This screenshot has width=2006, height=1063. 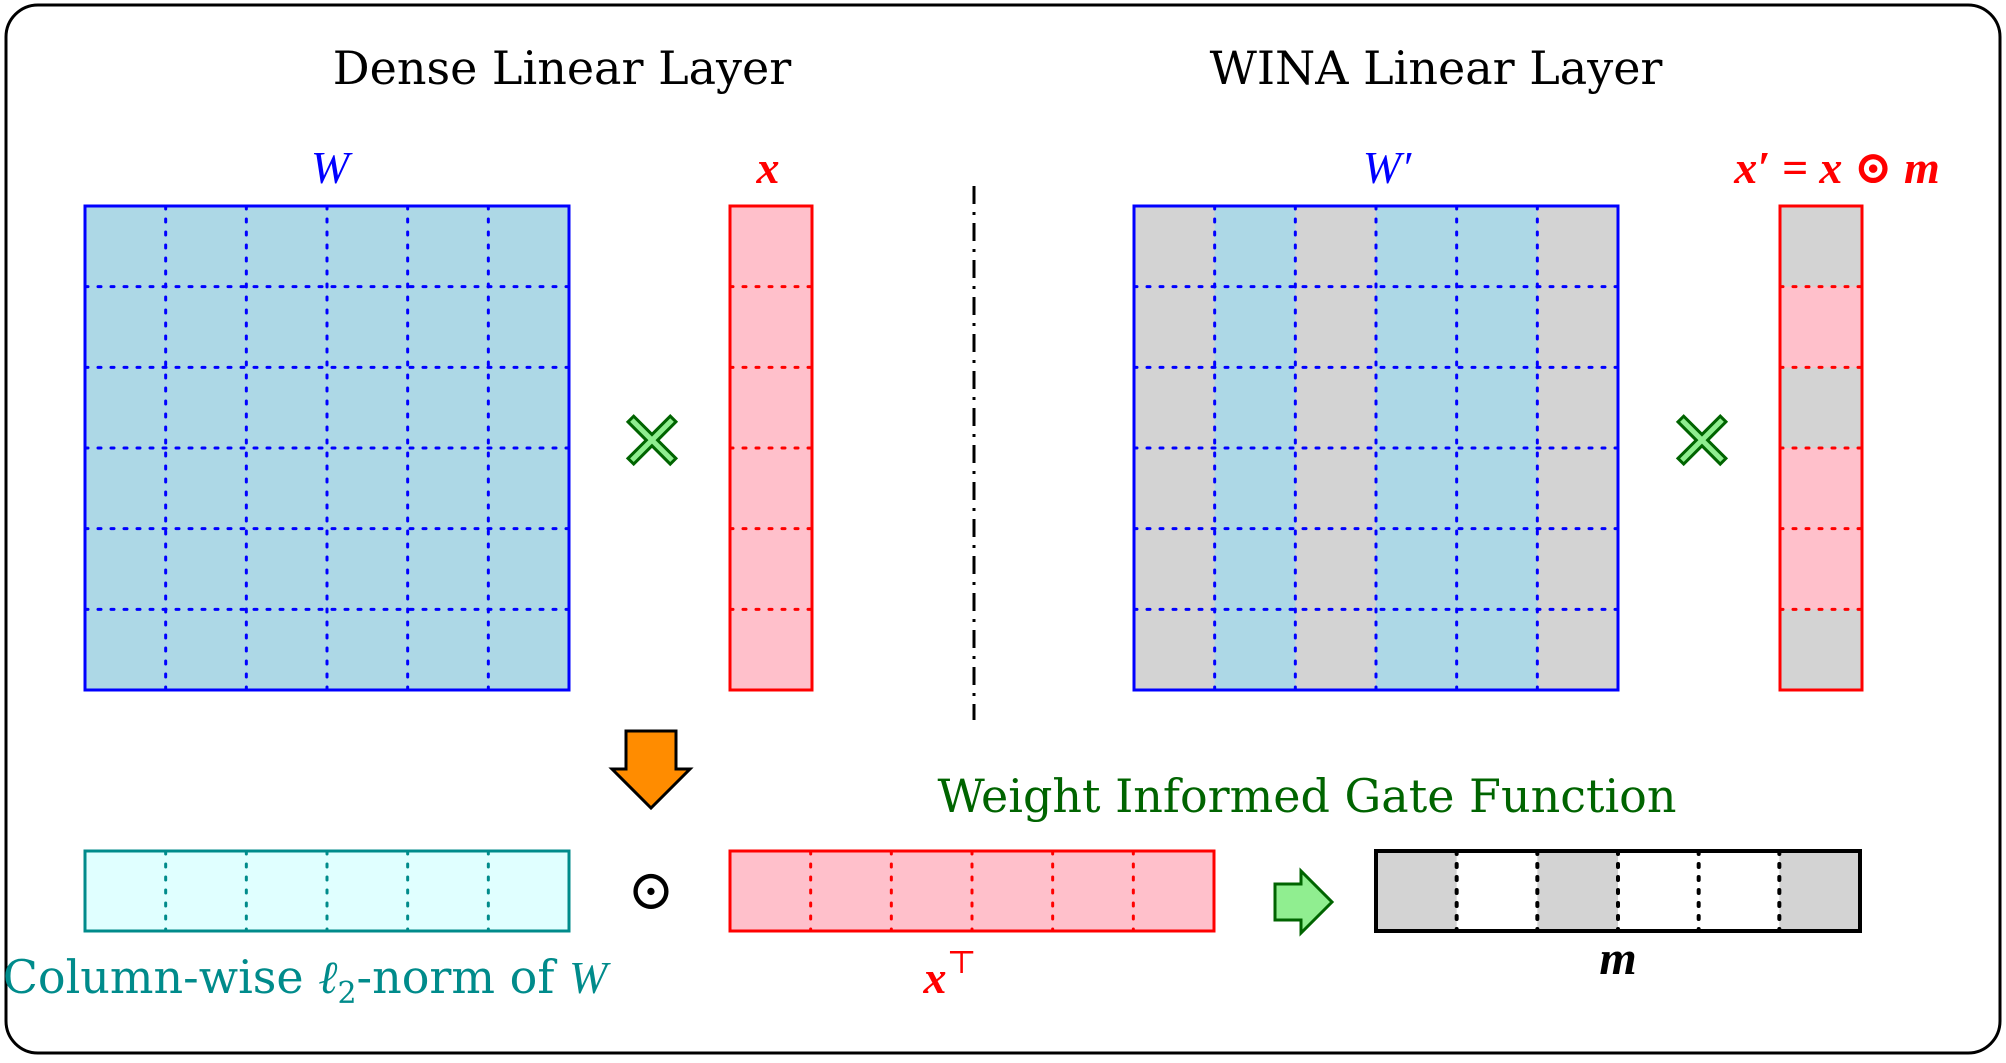 I want to click on column-norm-border, so click(x=327, y=891).